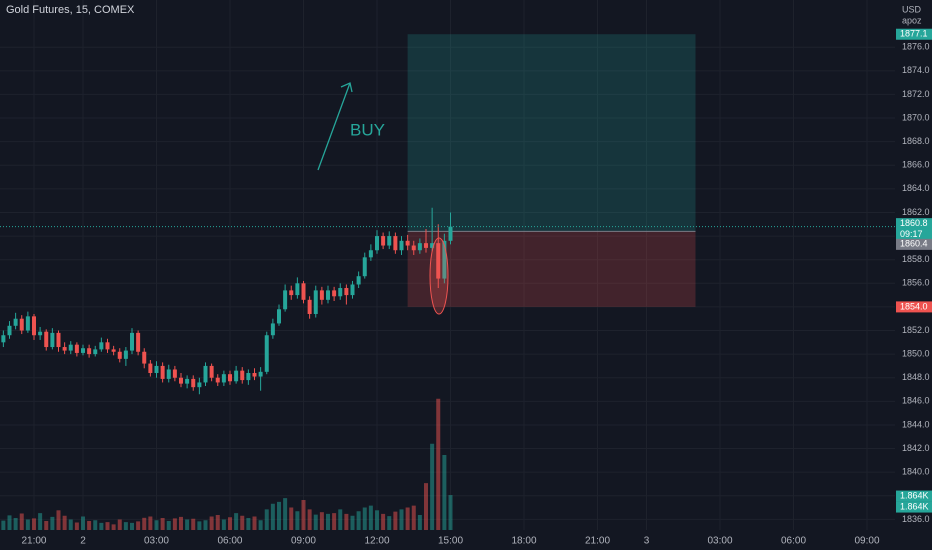 The width and height of the screenshot is (932, 550). What do you see at coordinates (334, 126) in the screenshot?
I see `arrow` at bounding box center [334, 126].